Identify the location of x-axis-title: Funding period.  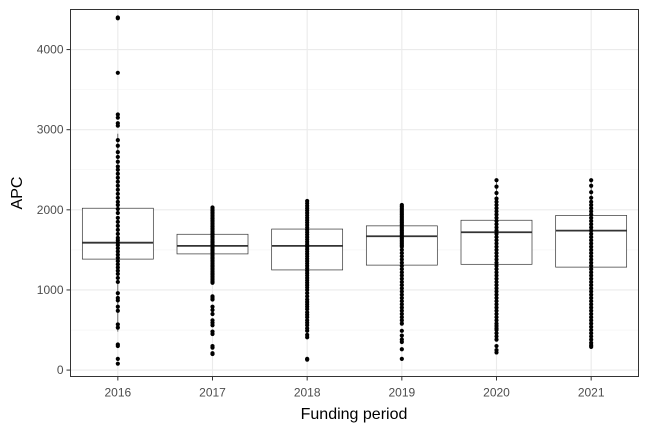
(354, 414).